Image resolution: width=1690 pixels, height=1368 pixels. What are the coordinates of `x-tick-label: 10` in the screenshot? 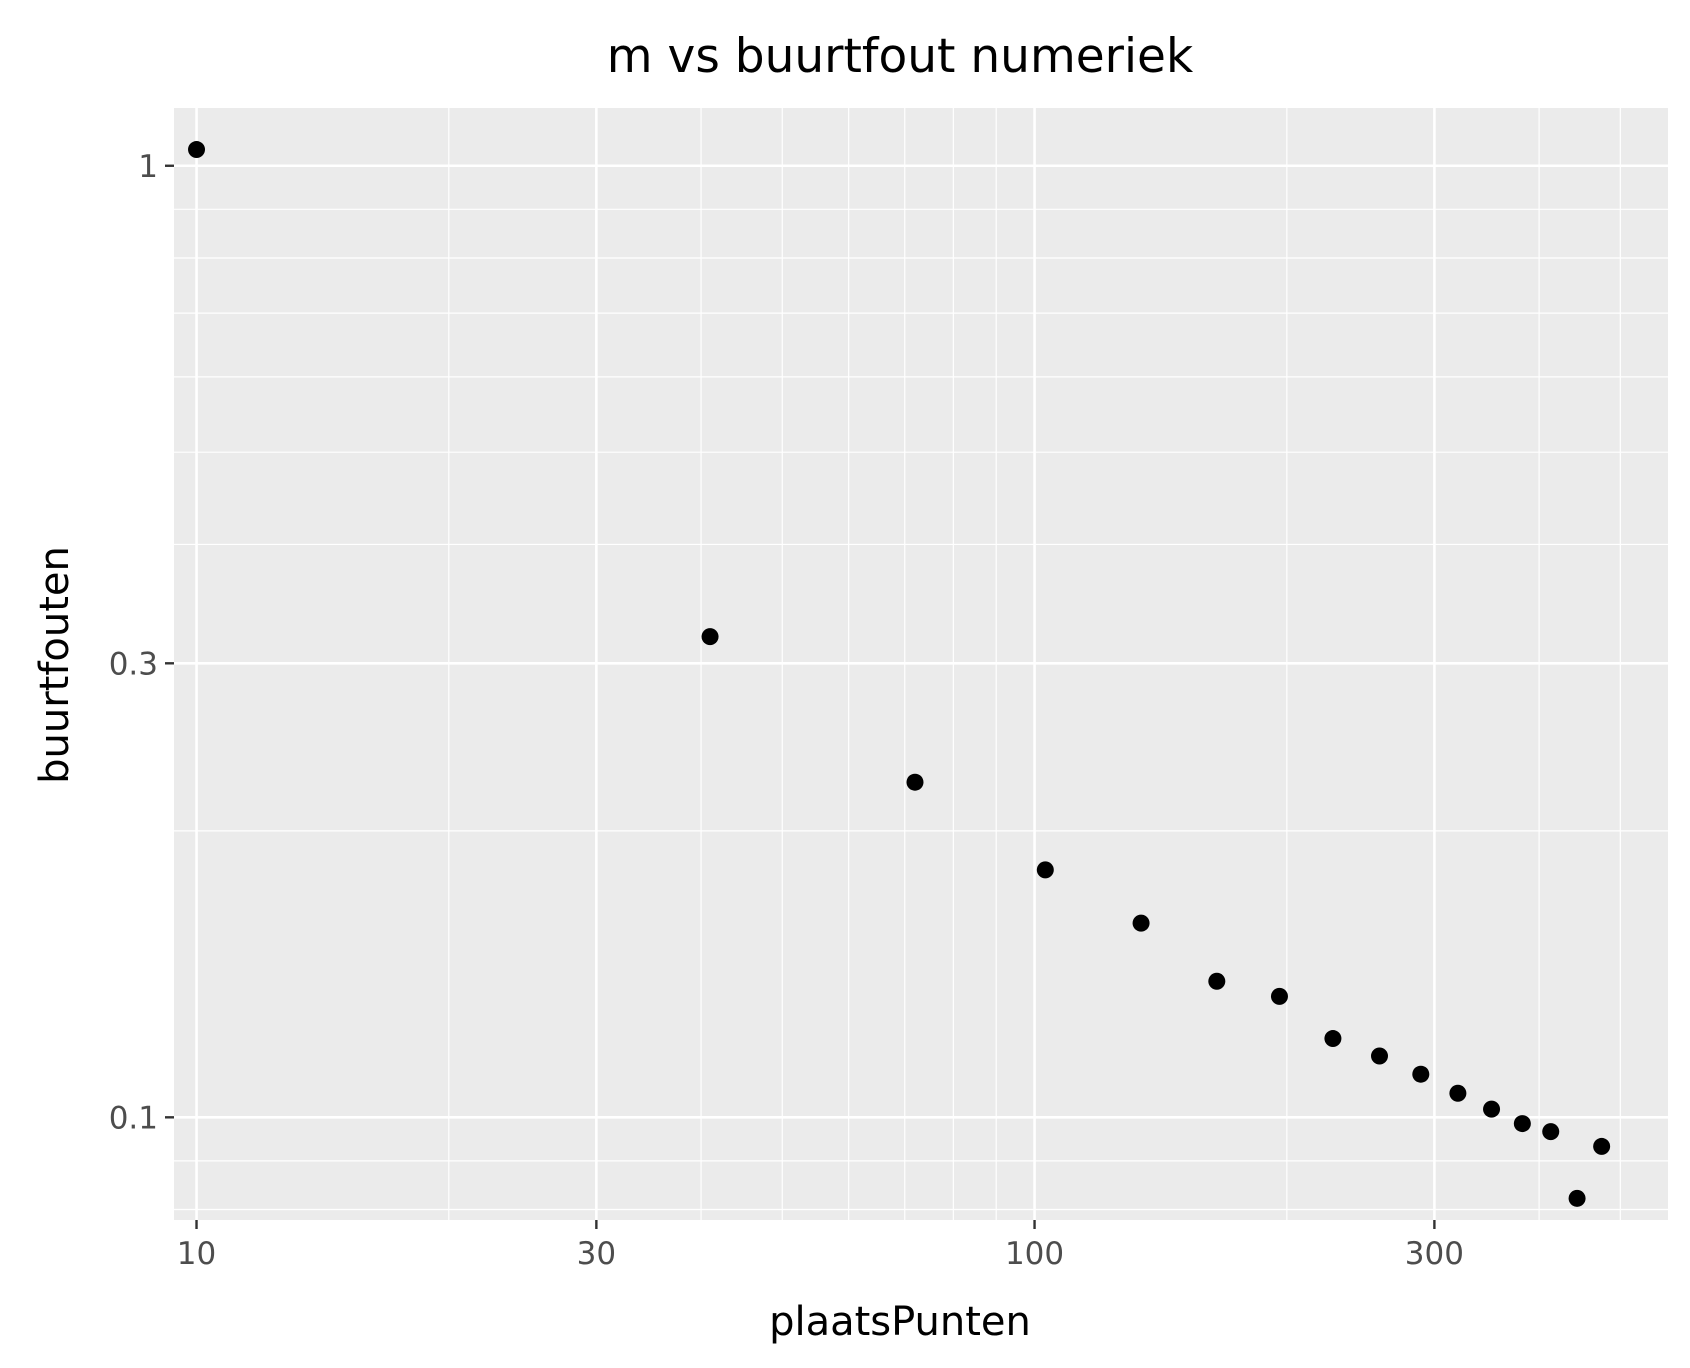 It's located at (196, 1254).